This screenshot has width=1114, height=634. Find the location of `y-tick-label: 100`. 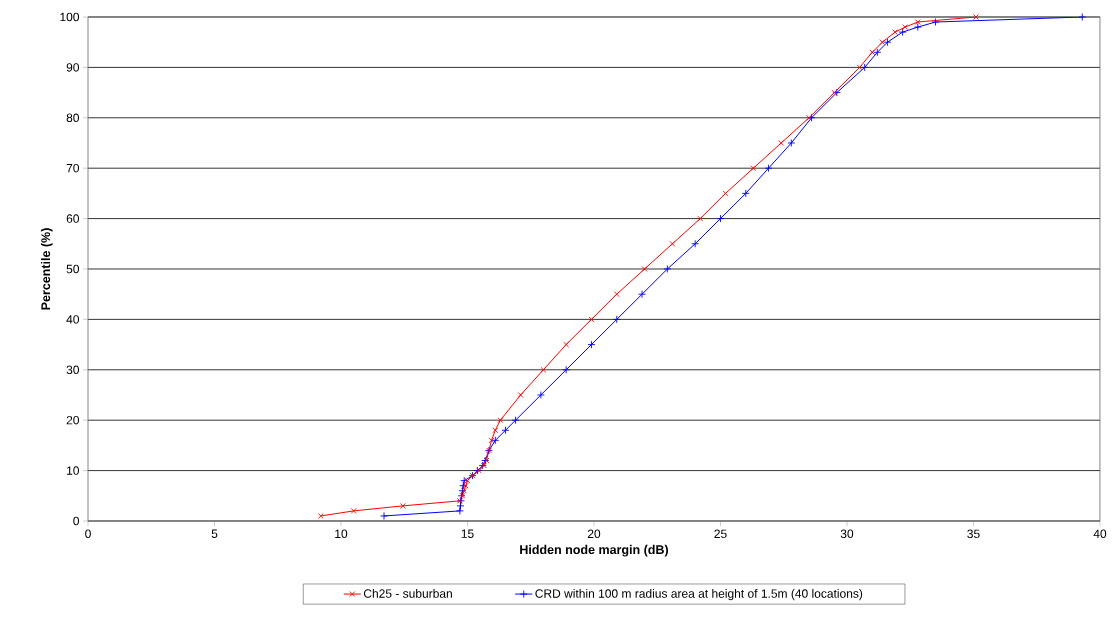

y-tick-label: 100 is located at coordinates (70, 17).